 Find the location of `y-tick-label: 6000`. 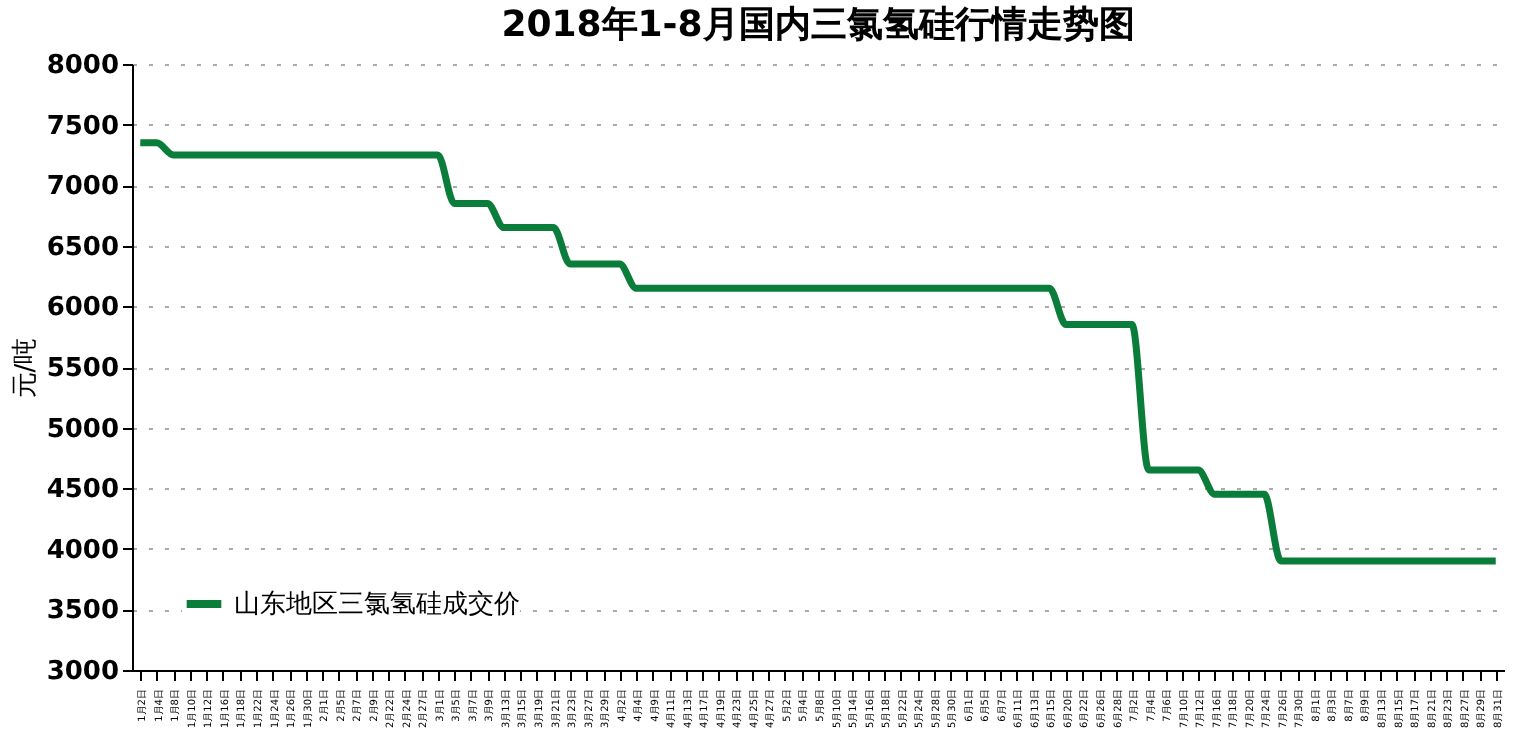

y-tick-label: 6000 is located at coordinates (82, 308).